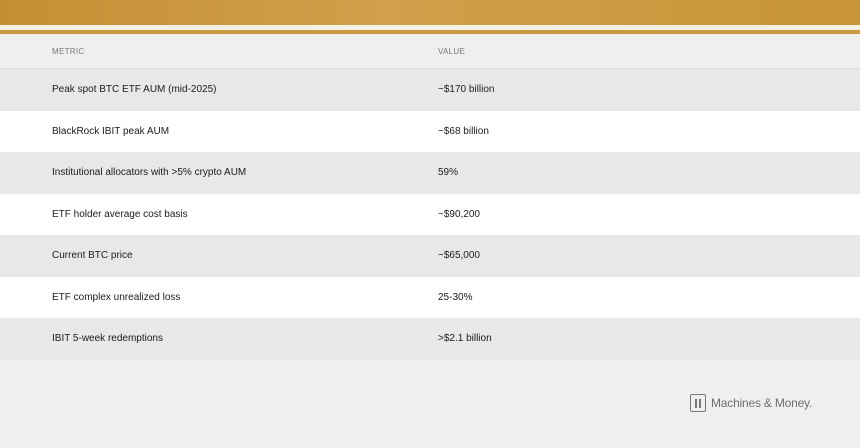  Describe the element at coordinates (68, 51) in the screenshot. I see `header-metric: METRIC` at that location.